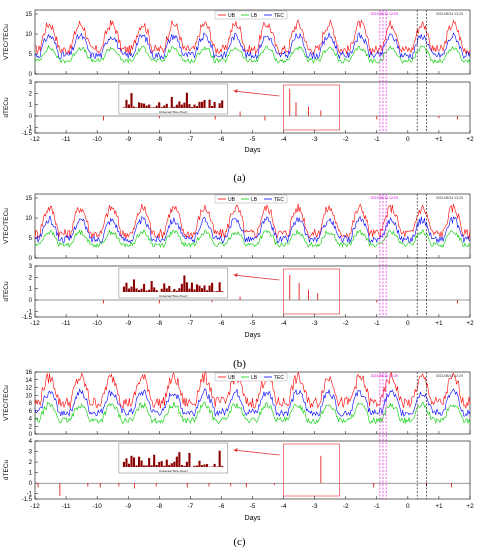  I want to click on x-tick-label: +2, so click(470, 323).